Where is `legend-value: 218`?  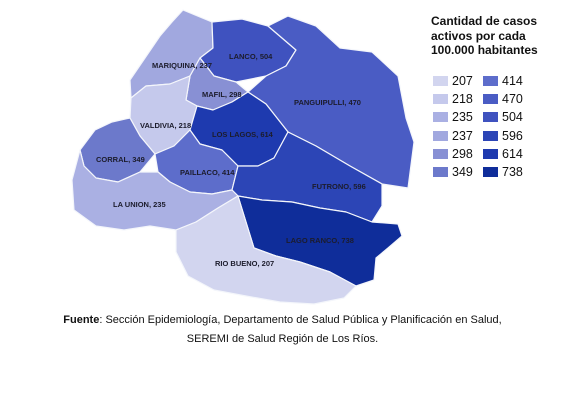
legend-value: 218 is located at coordinates (462, 99).